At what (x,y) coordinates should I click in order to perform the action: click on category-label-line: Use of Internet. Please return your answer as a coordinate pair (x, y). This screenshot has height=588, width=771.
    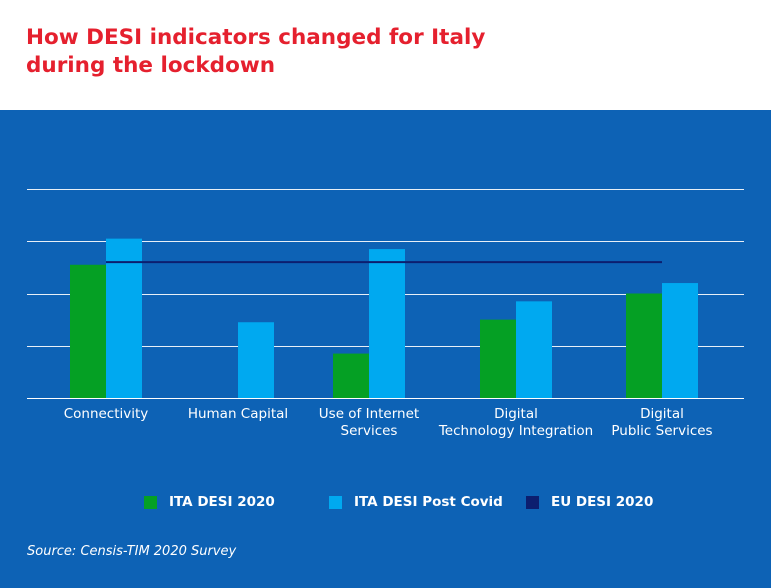
    Looking at the image, I should click on (369, 414).